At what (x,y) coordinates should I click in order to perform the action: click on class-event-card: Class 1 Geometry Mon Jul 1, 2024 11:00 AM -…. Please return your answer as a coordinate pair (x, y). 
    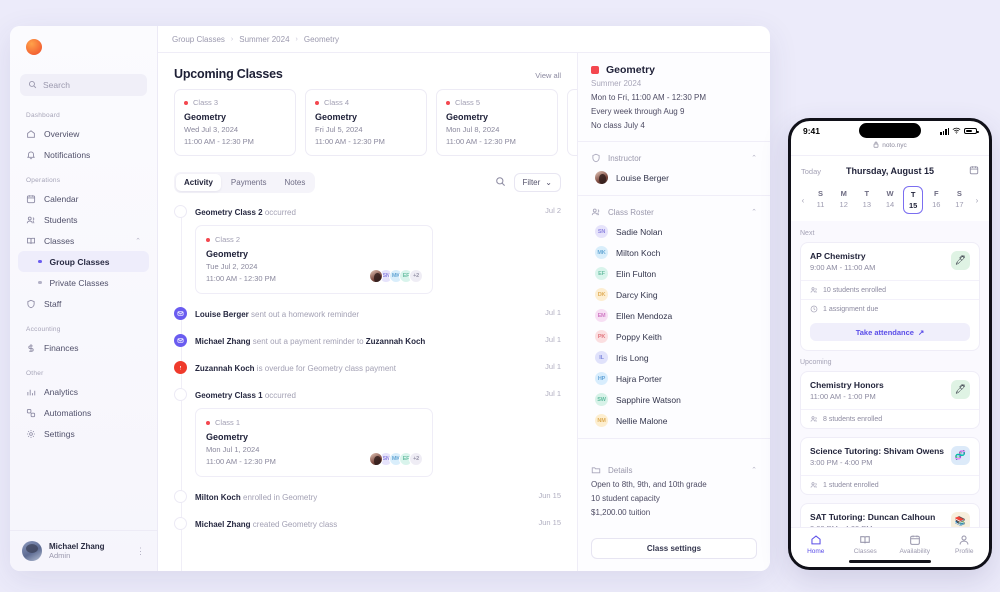
    Looking at the image, I should click on (314, 442).